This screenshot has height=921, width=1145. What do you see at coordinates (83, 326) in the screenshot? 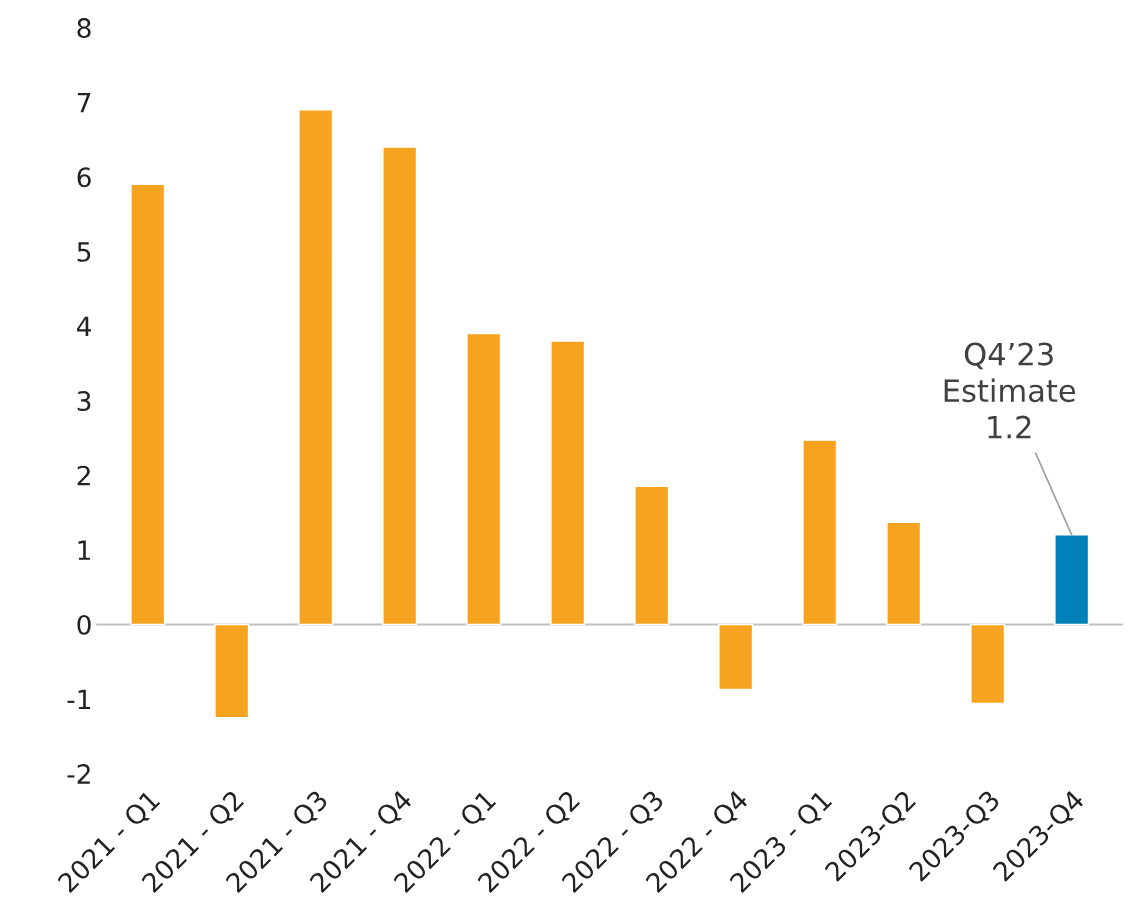
I see `y-tick-label: 4` at bounding box center [83, 326].